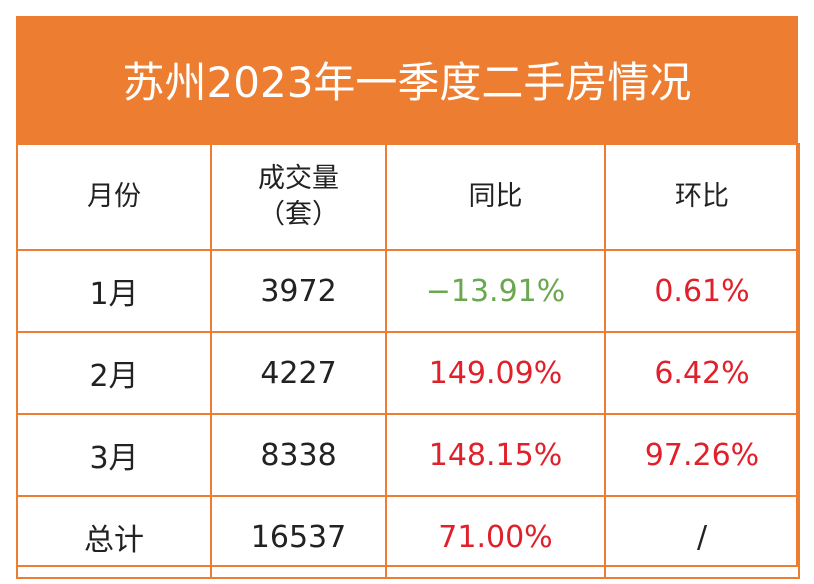 The height and width of the screenshot is (584, 814). Describe the element at coordinates (702, 373) in the screenshot. I see `cell: 6.42%` at that location.